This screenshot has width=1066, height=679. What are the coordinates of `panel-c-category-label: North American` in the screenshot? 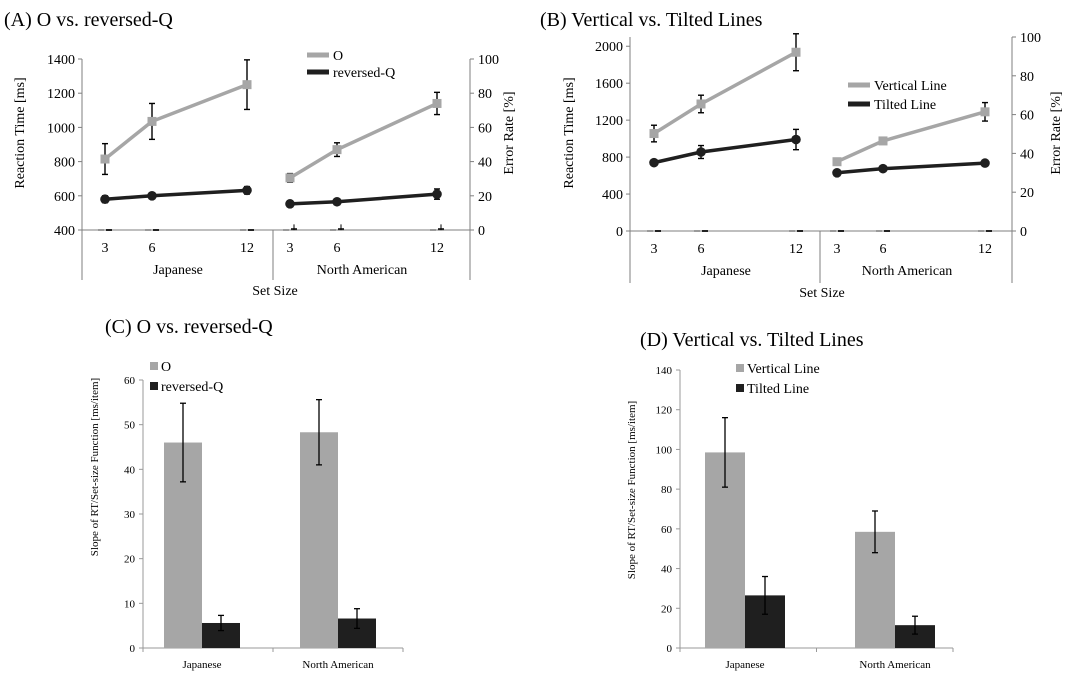 It's located at (338, 665).